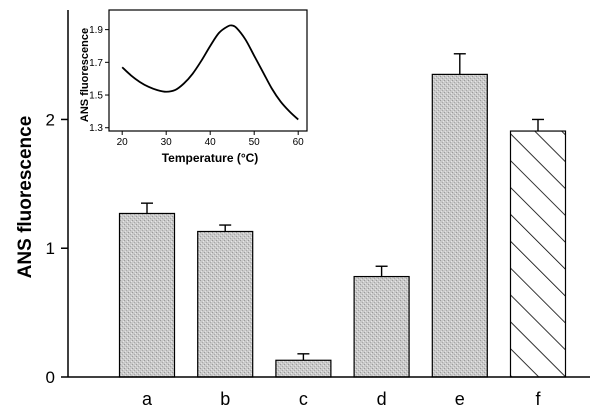 The width and height of the screenshot is (597, 409). What do you see at coordinates (303, 399) in the screenshot?
I see `x-tick-label-c: c` at bounding box center [303, 399].